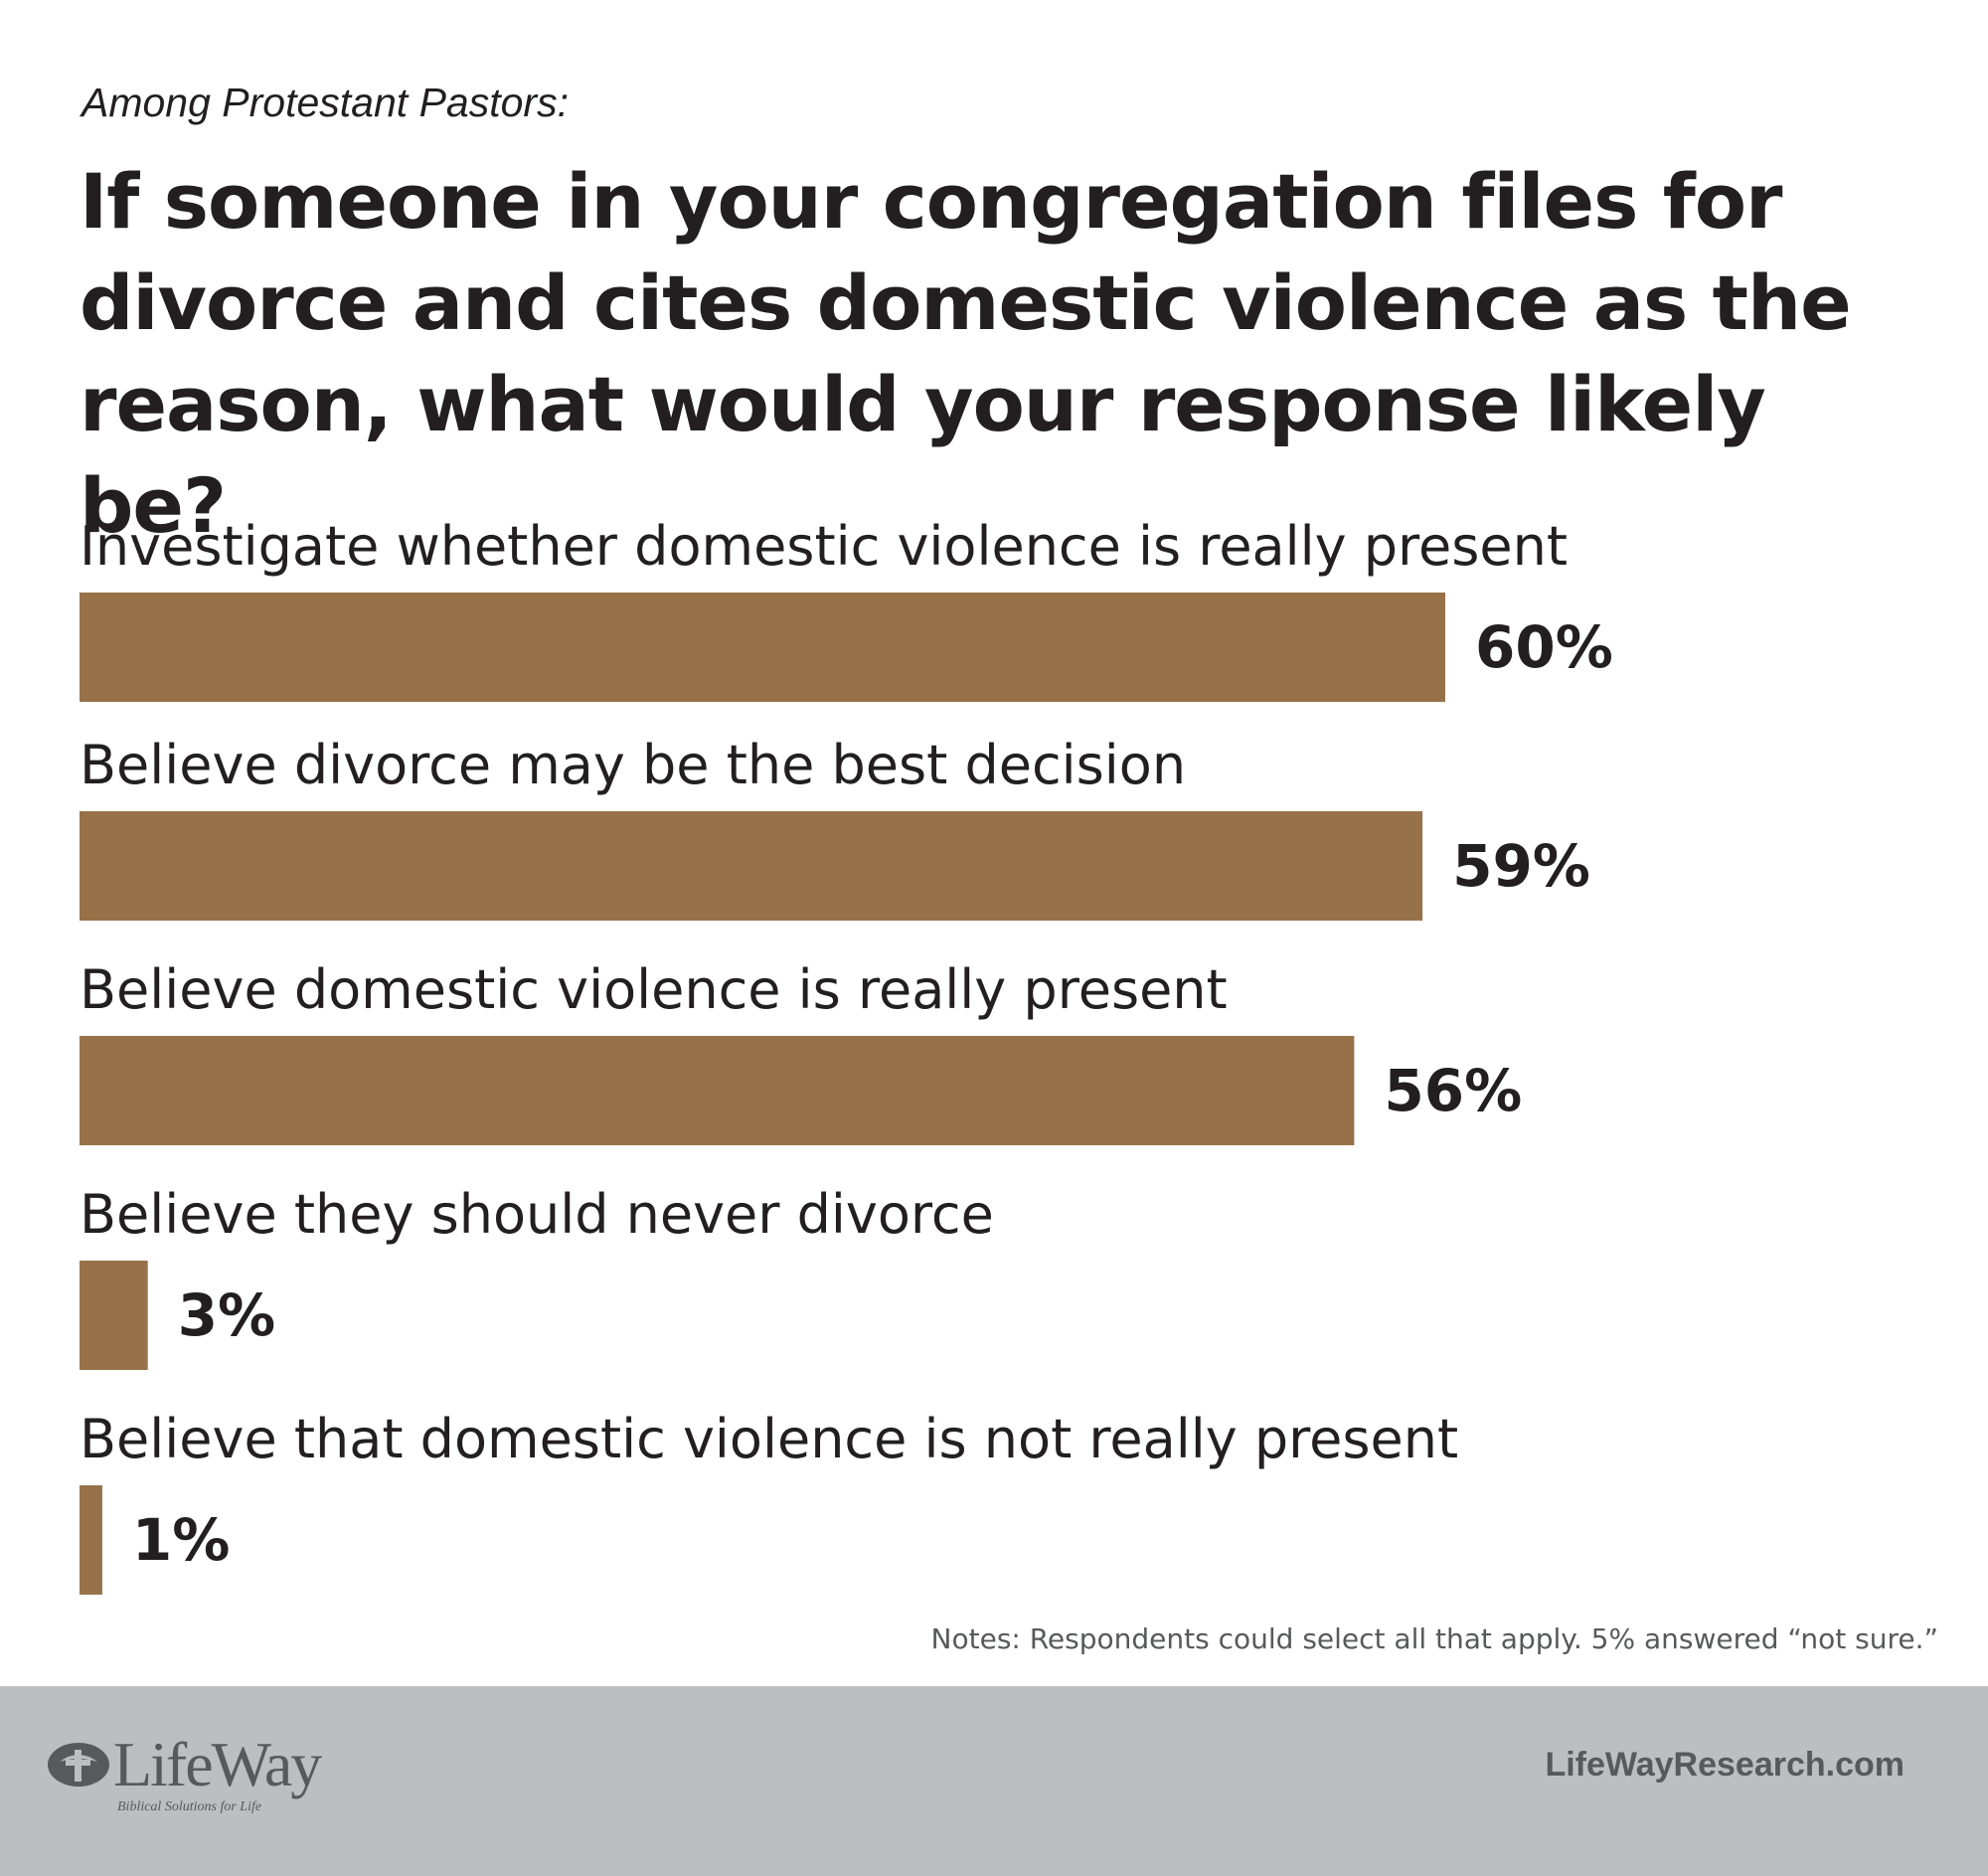 The width and height of the screenshot is (1988, 1876). I want to click on lifeway-logo: LifeWay Biblical Solutions for Life, so click(195, 1782).